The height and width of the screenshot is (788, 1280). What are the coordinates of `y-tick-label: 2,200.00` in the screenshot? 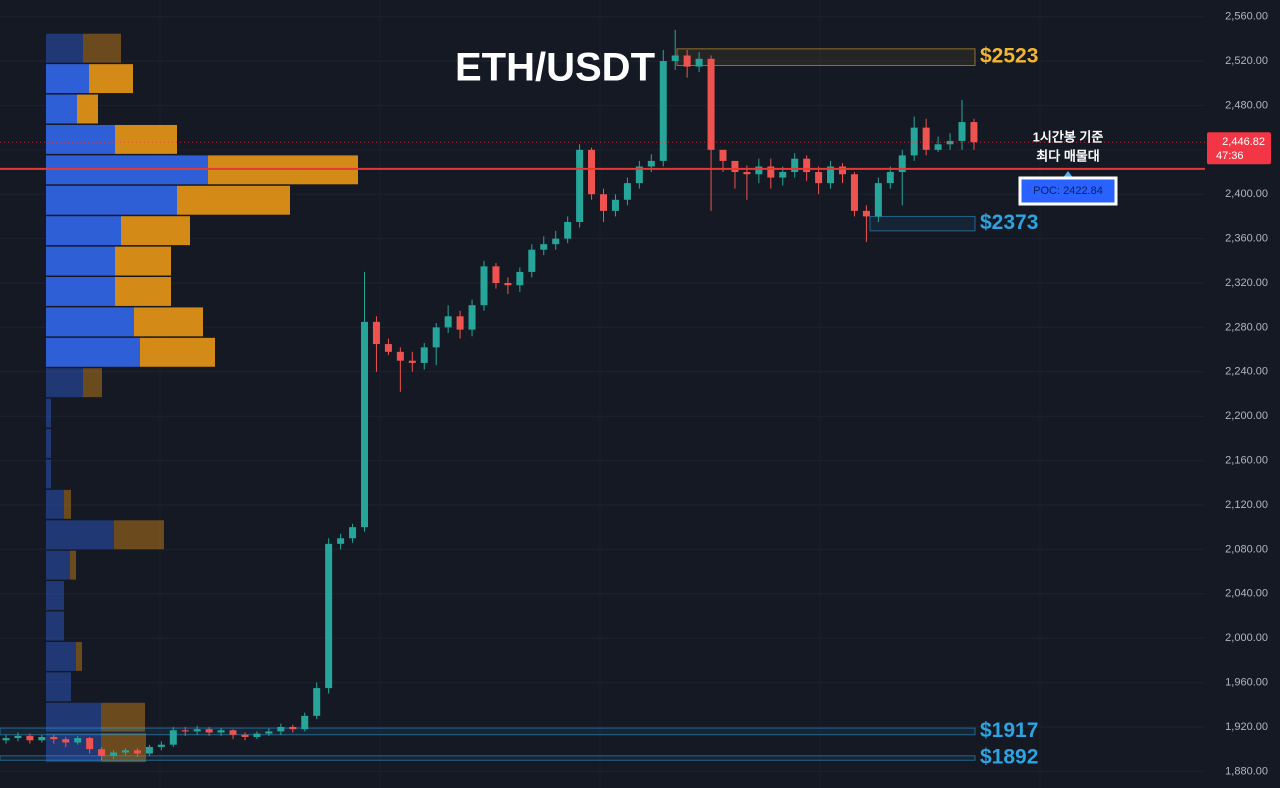 It's located at (1246, 416).